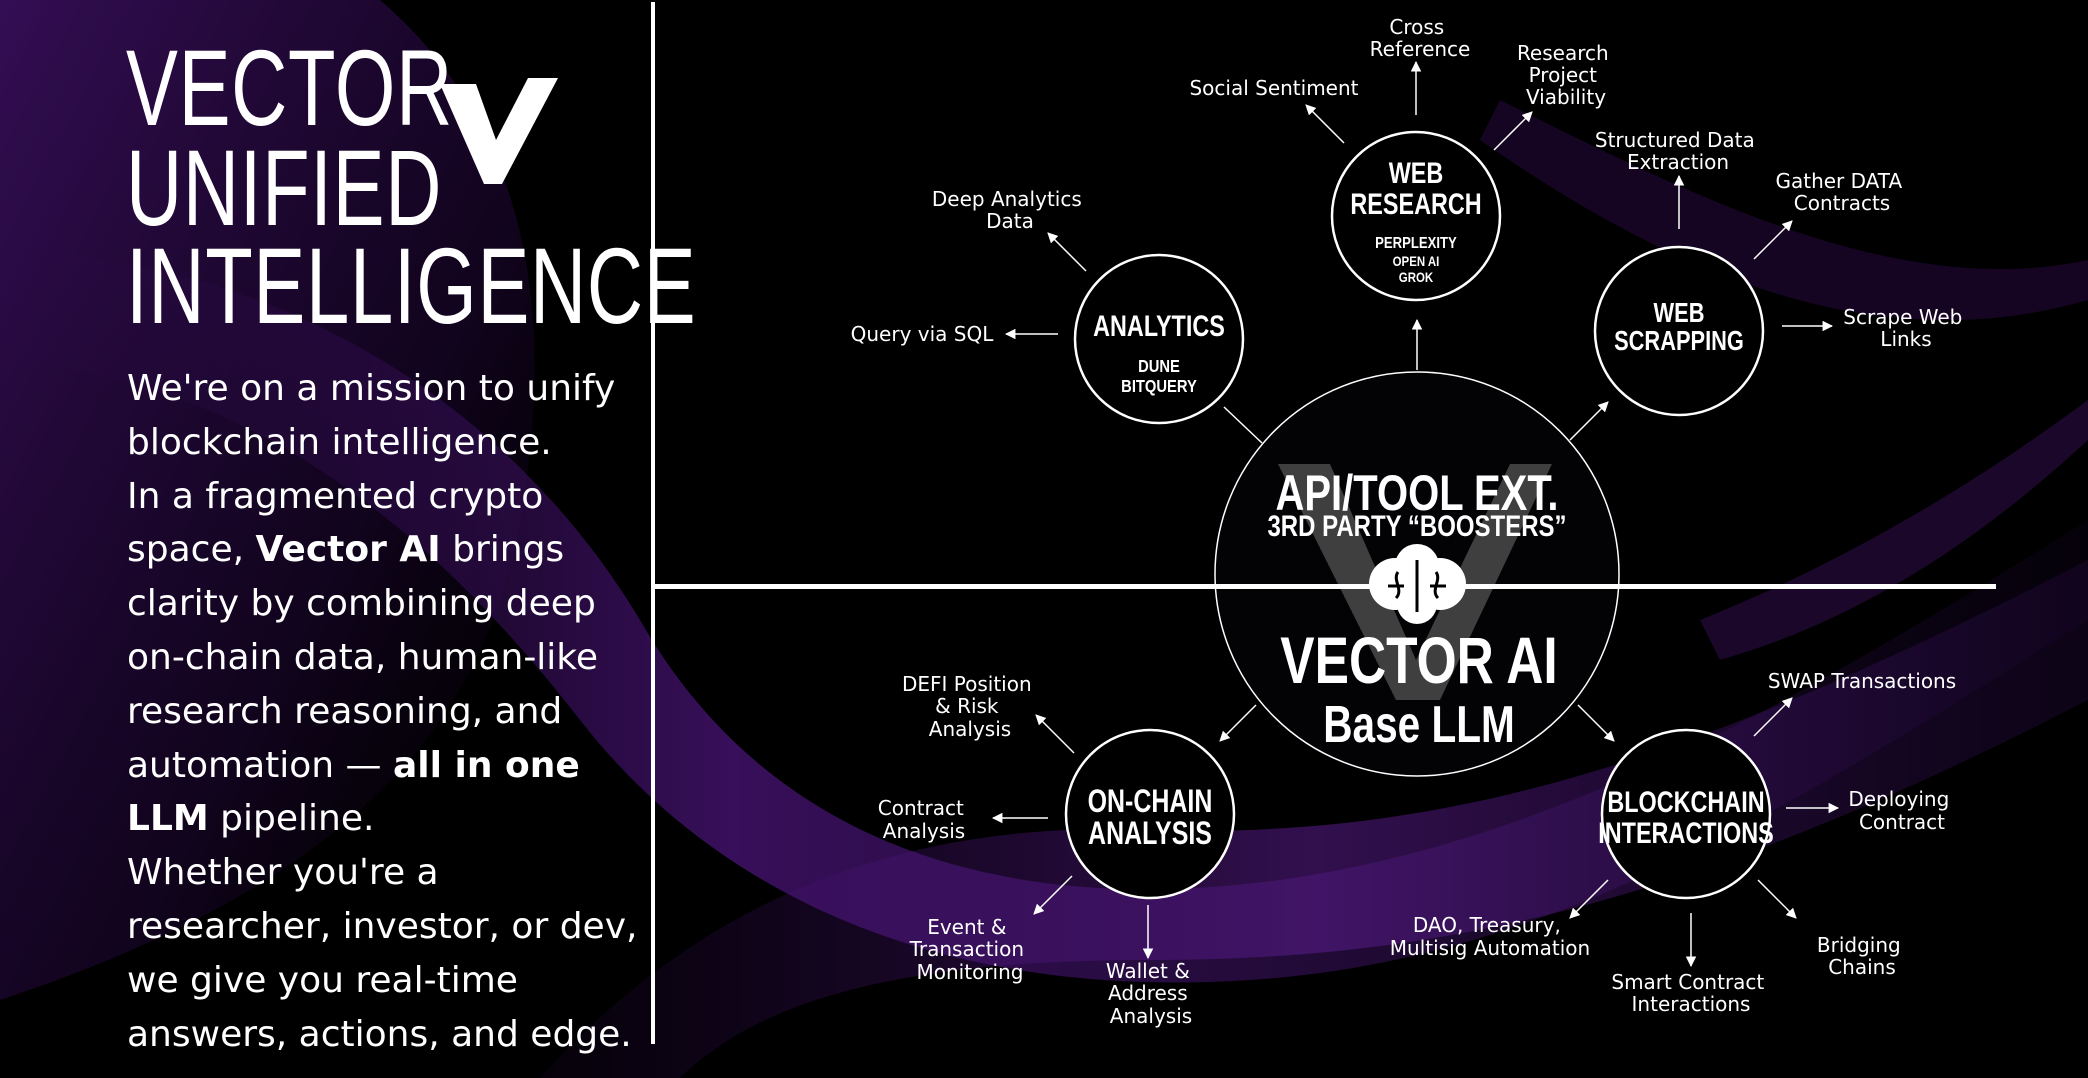  I want to click on vertical-divider, so click(653, 523).